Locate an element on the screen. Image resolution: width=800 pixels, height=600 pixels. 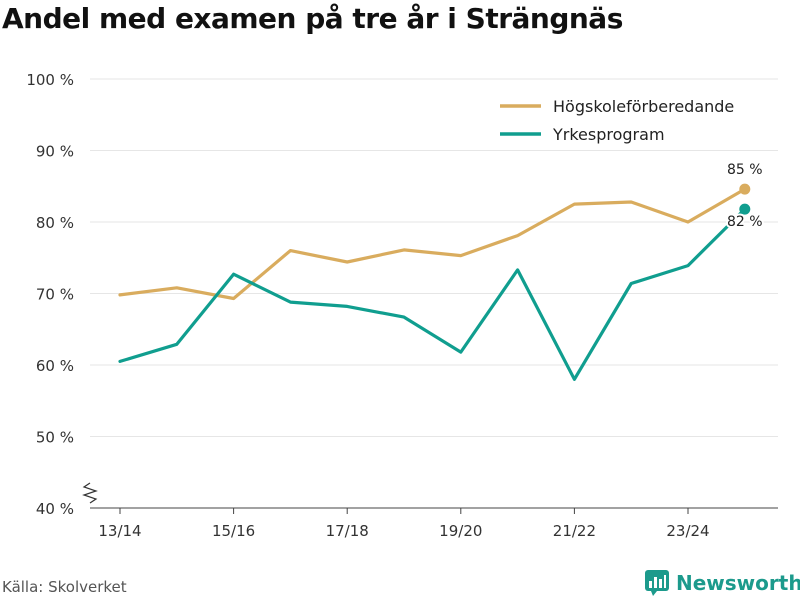
series-line is located at coordinates (432, 244).